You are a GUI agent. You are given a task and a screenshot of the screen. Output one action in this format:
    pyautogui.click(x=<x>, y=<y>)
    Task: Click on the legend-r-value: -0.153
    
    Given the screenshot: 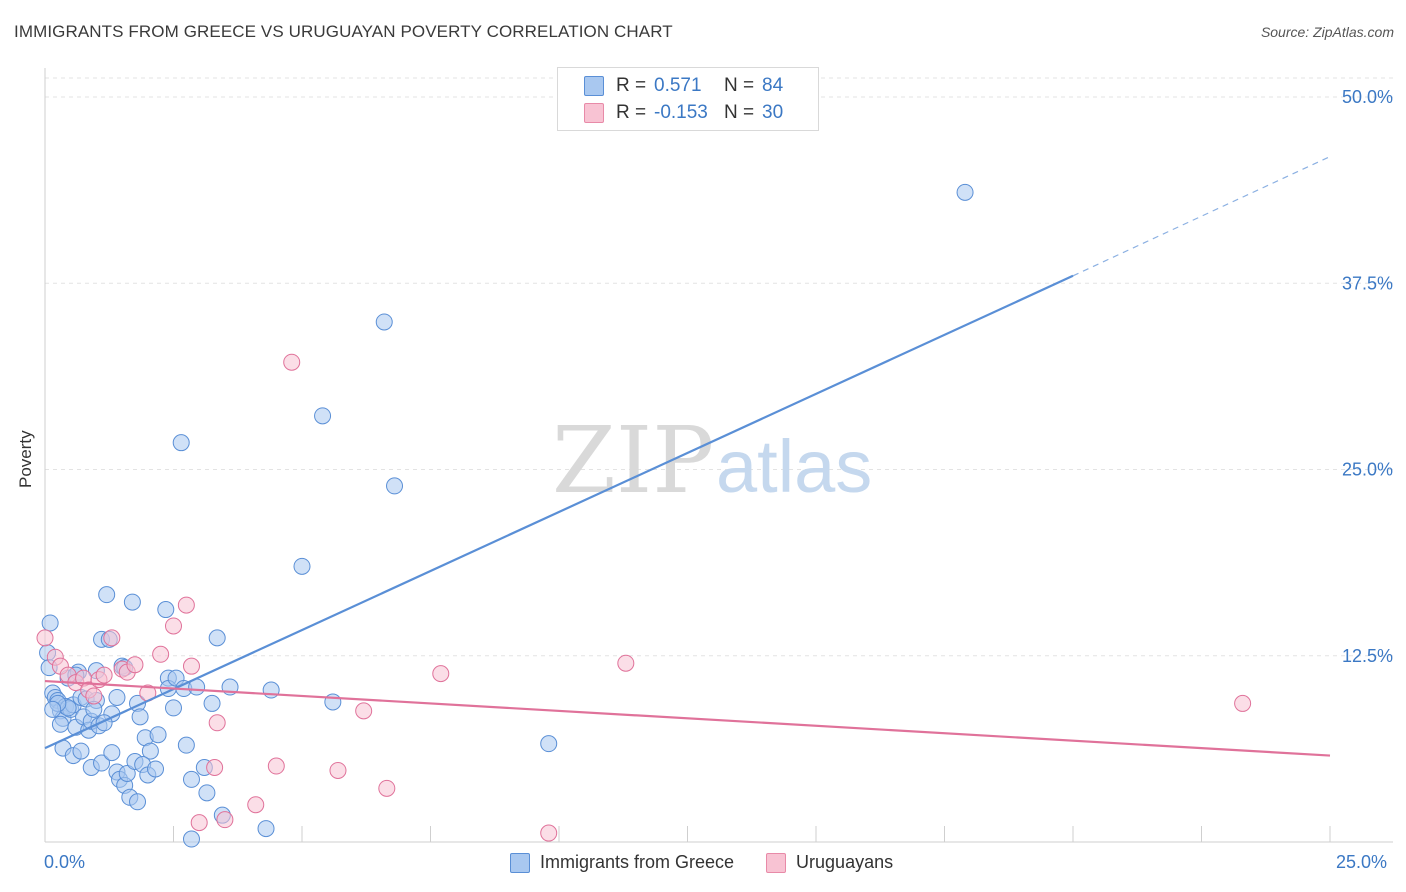 What is the action you would take?
    pyautogui.click(x=681, y=112)
    